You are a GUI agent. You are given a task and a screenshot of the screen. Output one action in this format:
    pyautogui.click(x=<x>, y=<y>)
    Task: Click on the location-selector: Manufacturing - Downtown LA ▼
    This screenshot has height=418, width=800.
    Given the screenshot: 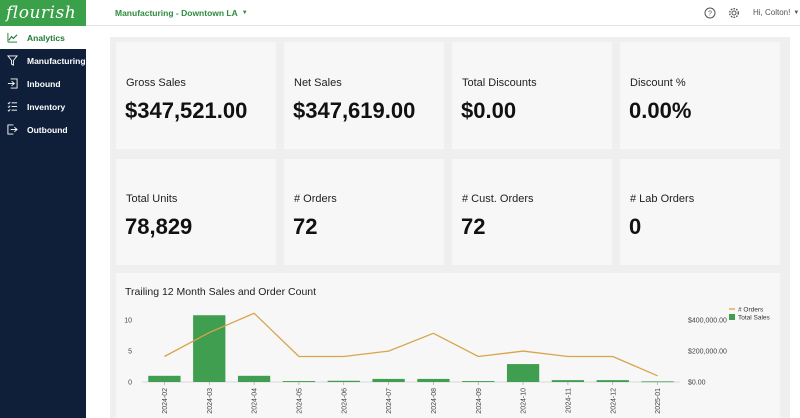 What is the action you would take?
    pyautogui.click(x=181, y=13)
    